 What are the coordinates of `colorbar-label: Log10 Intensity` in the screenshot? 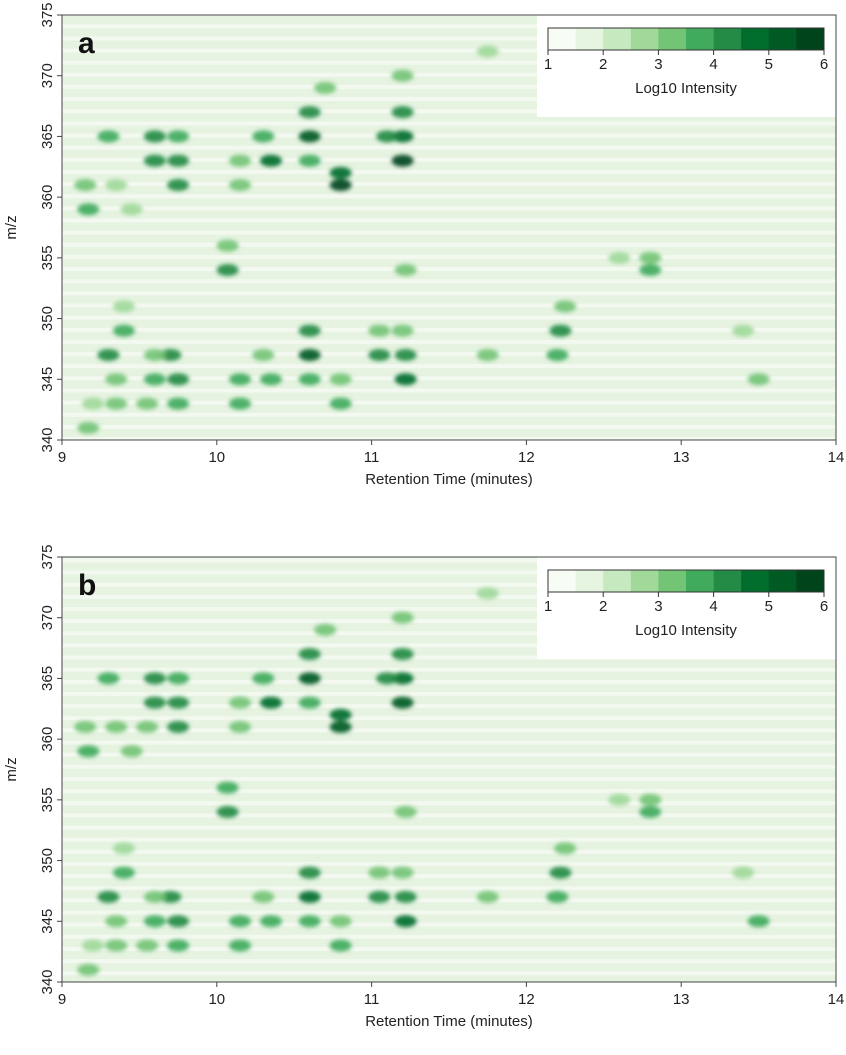 It's located at (686, 88).